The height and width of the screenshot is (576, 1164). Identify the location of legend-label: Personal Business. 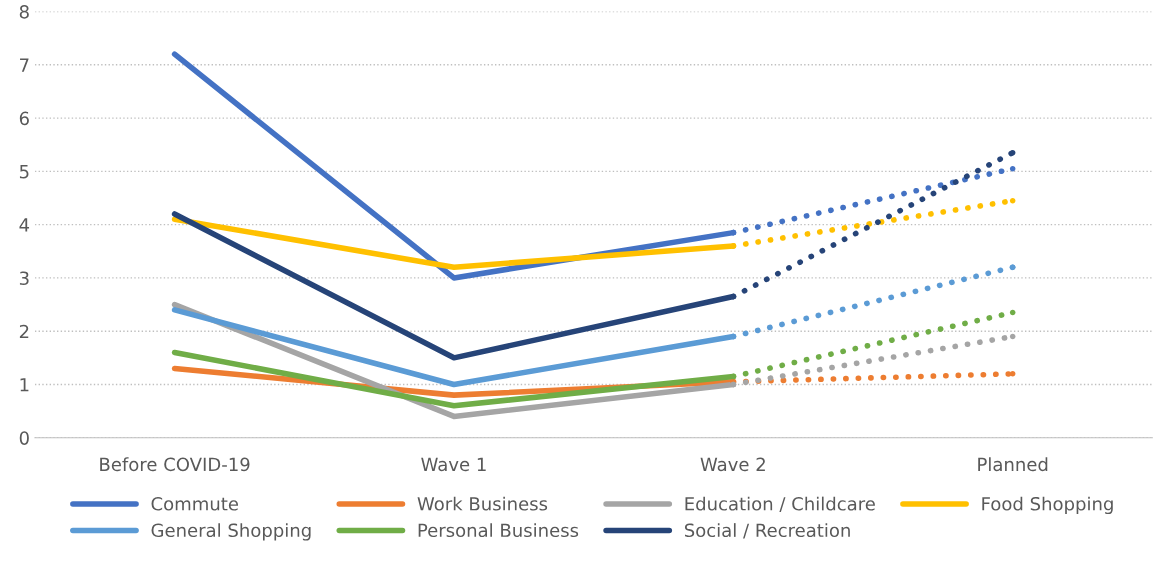
(498, 530).